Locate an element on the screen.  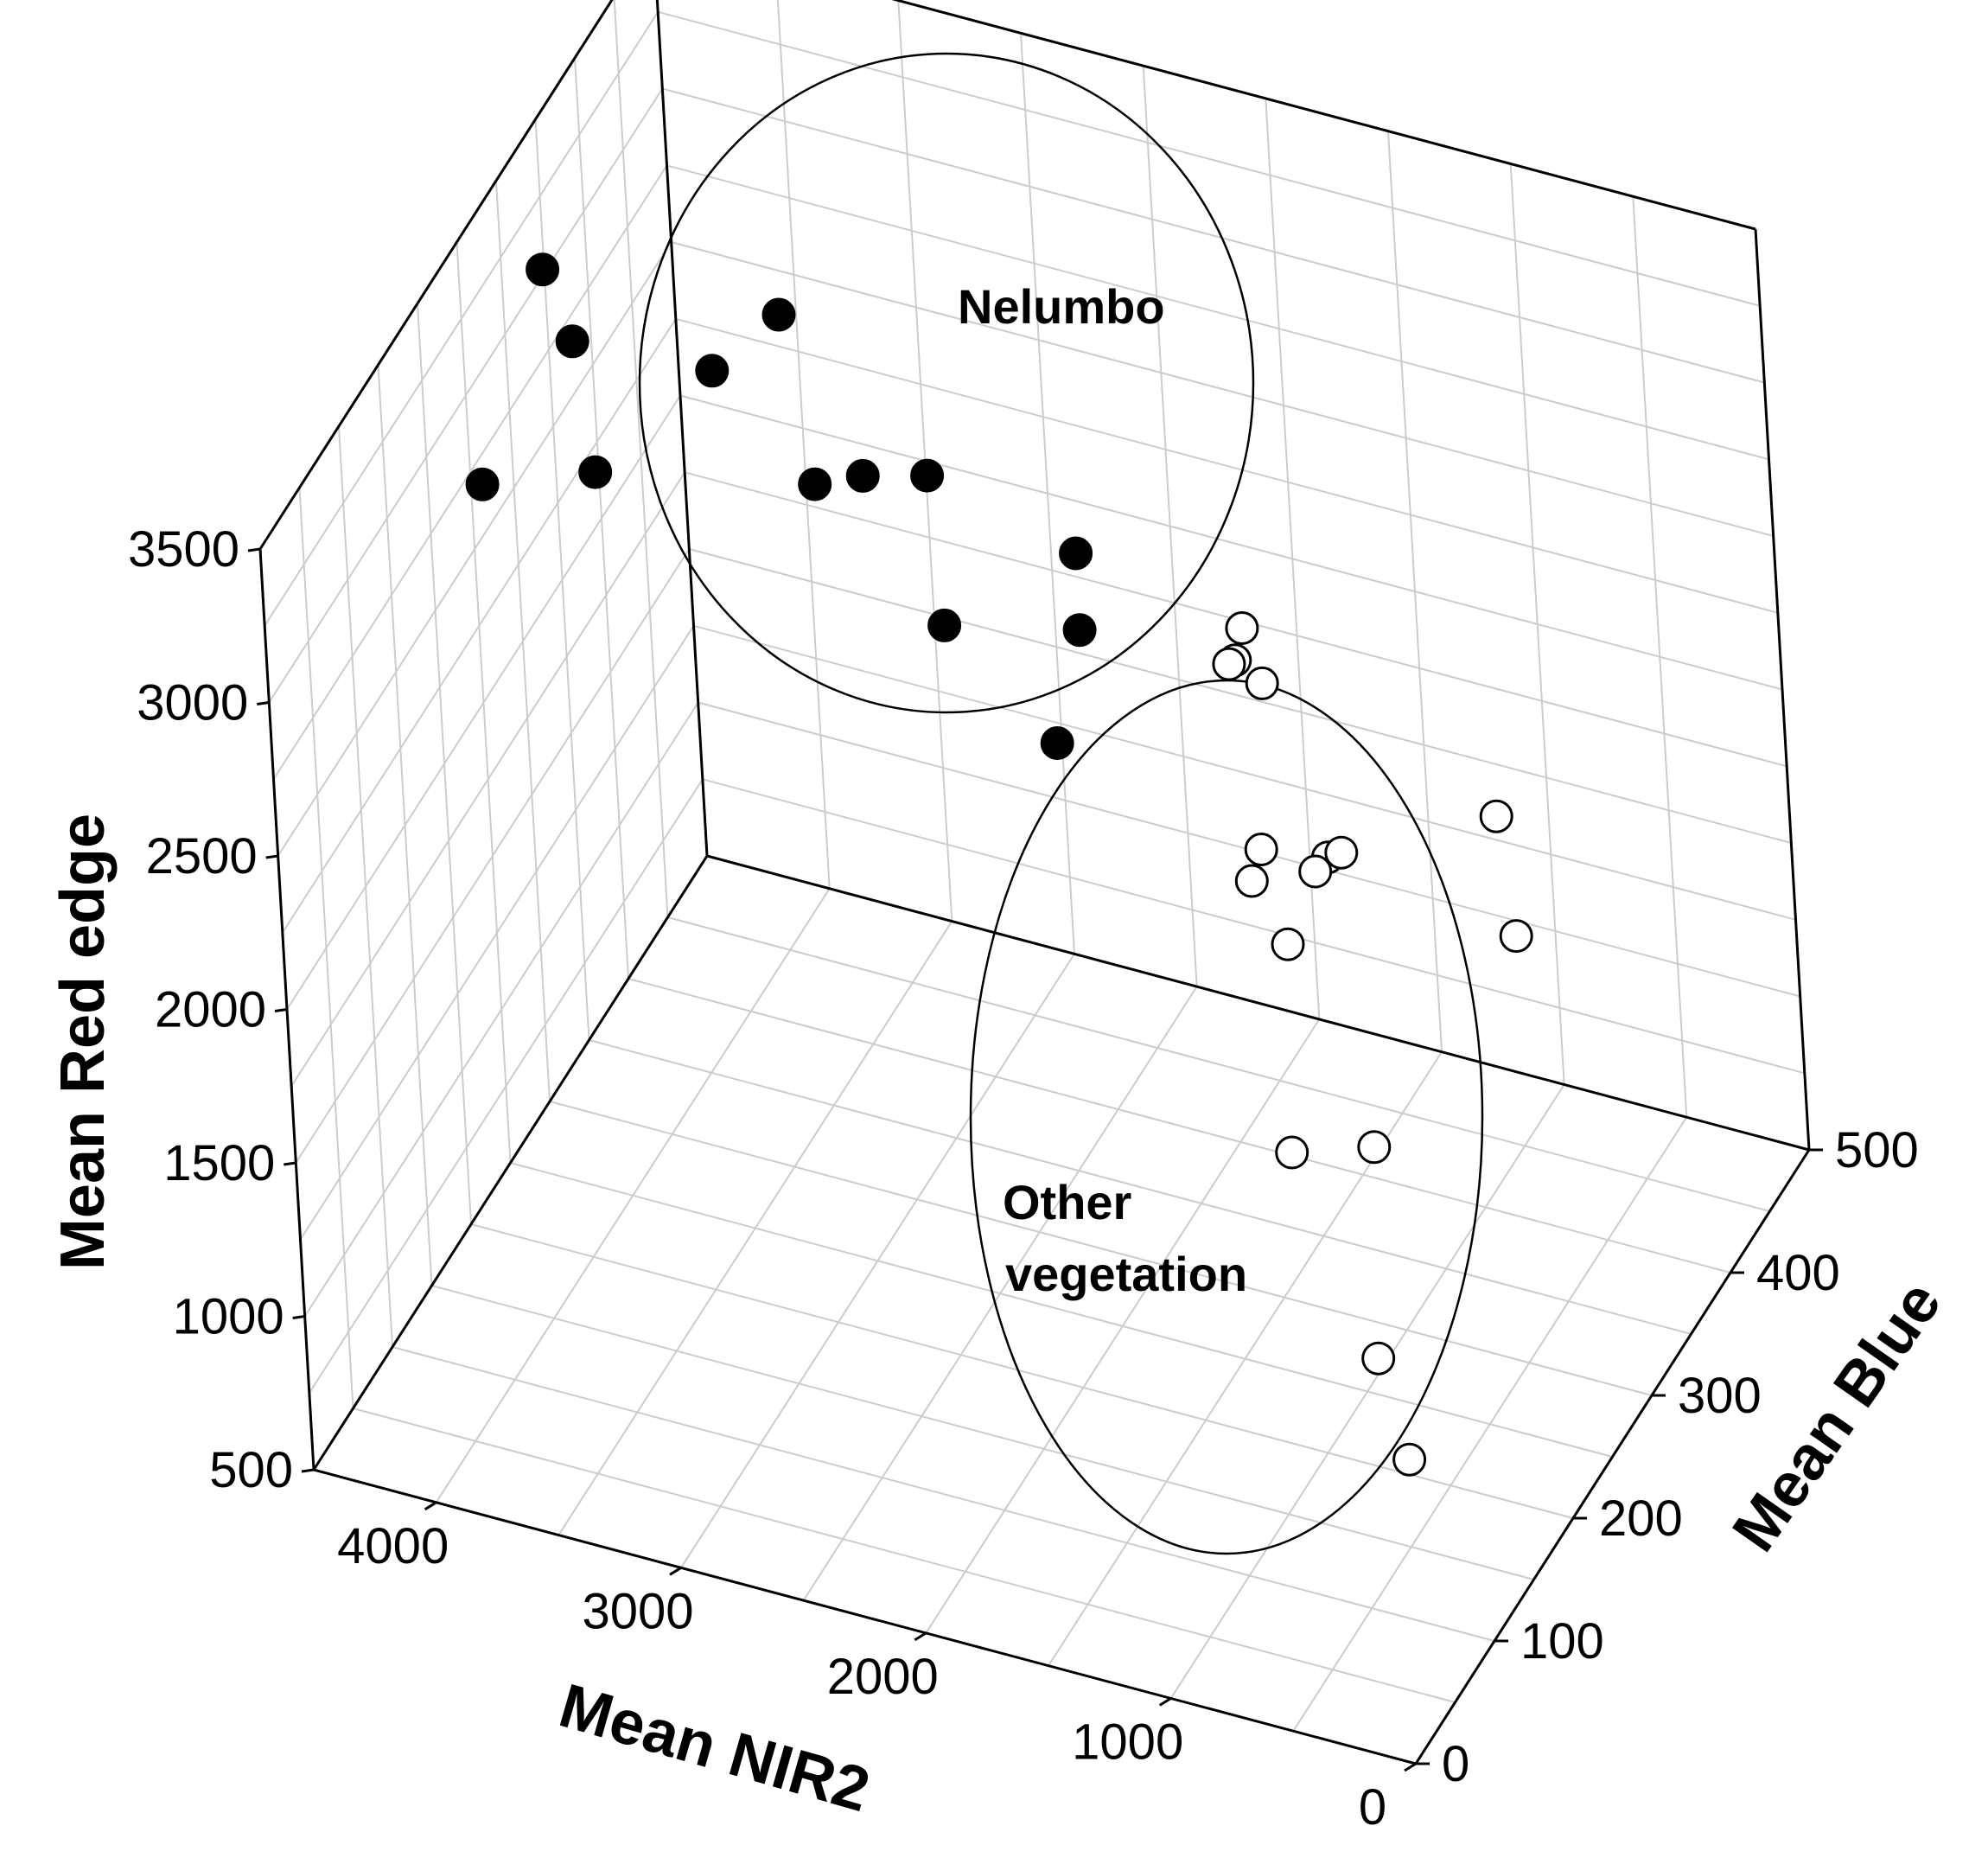
z-tick-label: 2500 is located at coordinates (202, 856).